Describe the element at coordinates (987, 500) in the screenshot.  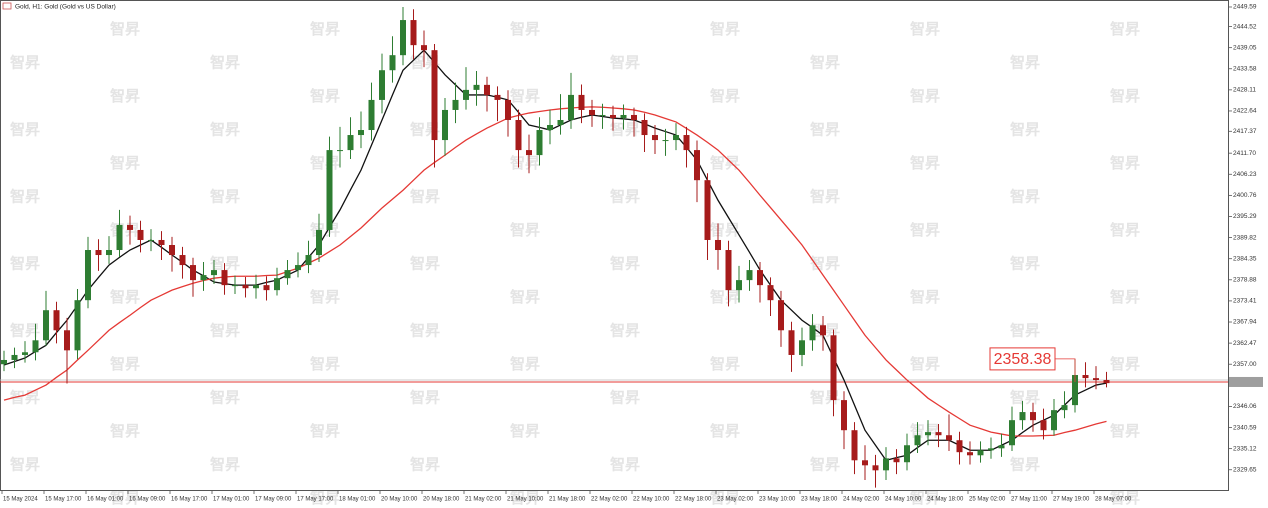
I see `x-tick-label: 25 May 02:00` at that location.